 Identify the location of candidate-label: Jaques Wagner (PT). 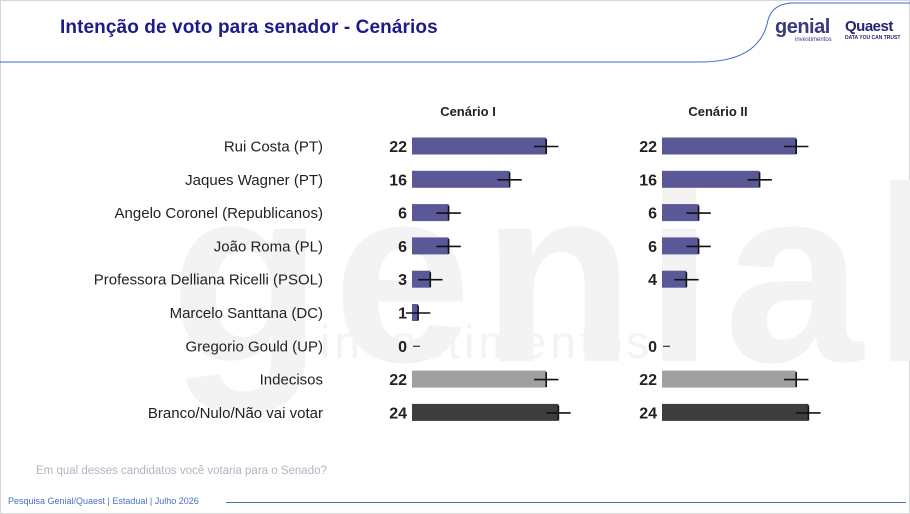
(254, 180).